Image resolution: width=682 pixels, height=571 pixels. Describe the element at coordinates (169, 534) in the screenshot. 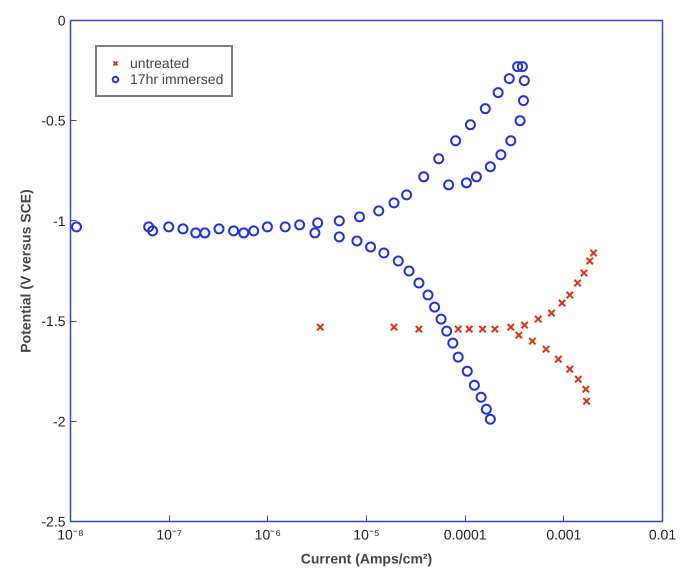

I see `x-tick-label: 10⁻⁷` at that location.